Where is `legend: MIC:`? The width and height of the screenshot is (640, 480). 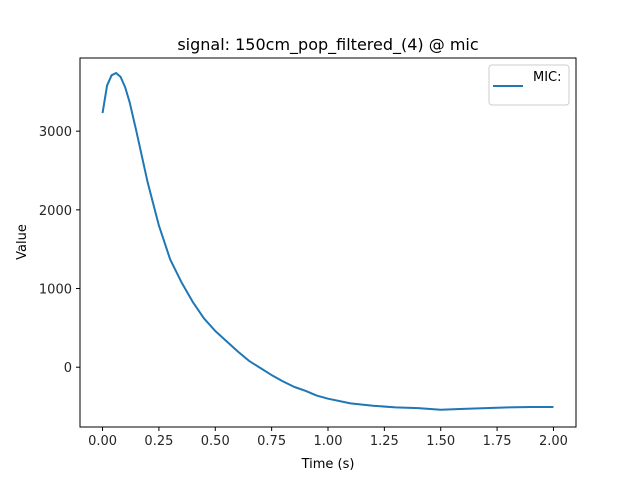 legend: MIC: is located at coordinates (529, 85).